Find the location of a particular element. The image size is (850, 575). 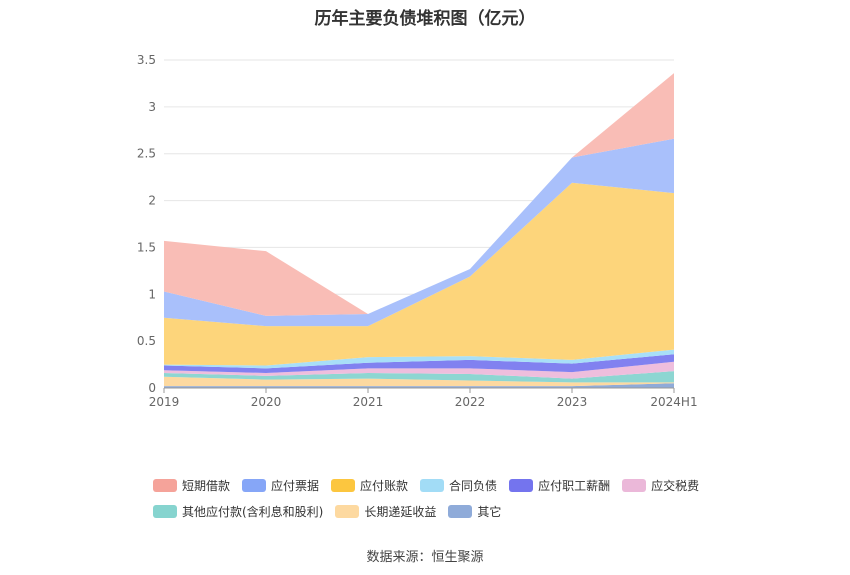

legend-label: 应付票据 is located at coordinates (295, 485).